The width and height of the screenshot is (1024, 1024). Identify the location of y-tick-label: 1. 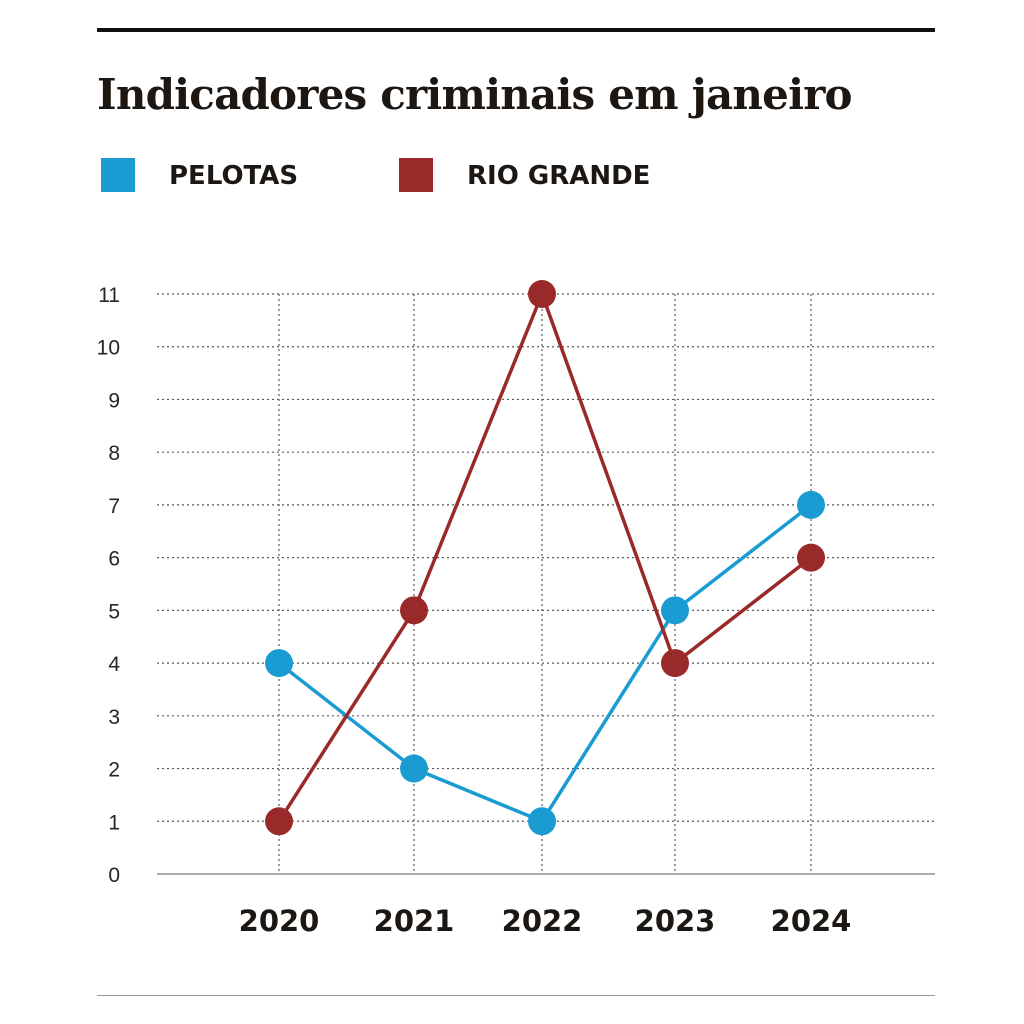
(114, 822).